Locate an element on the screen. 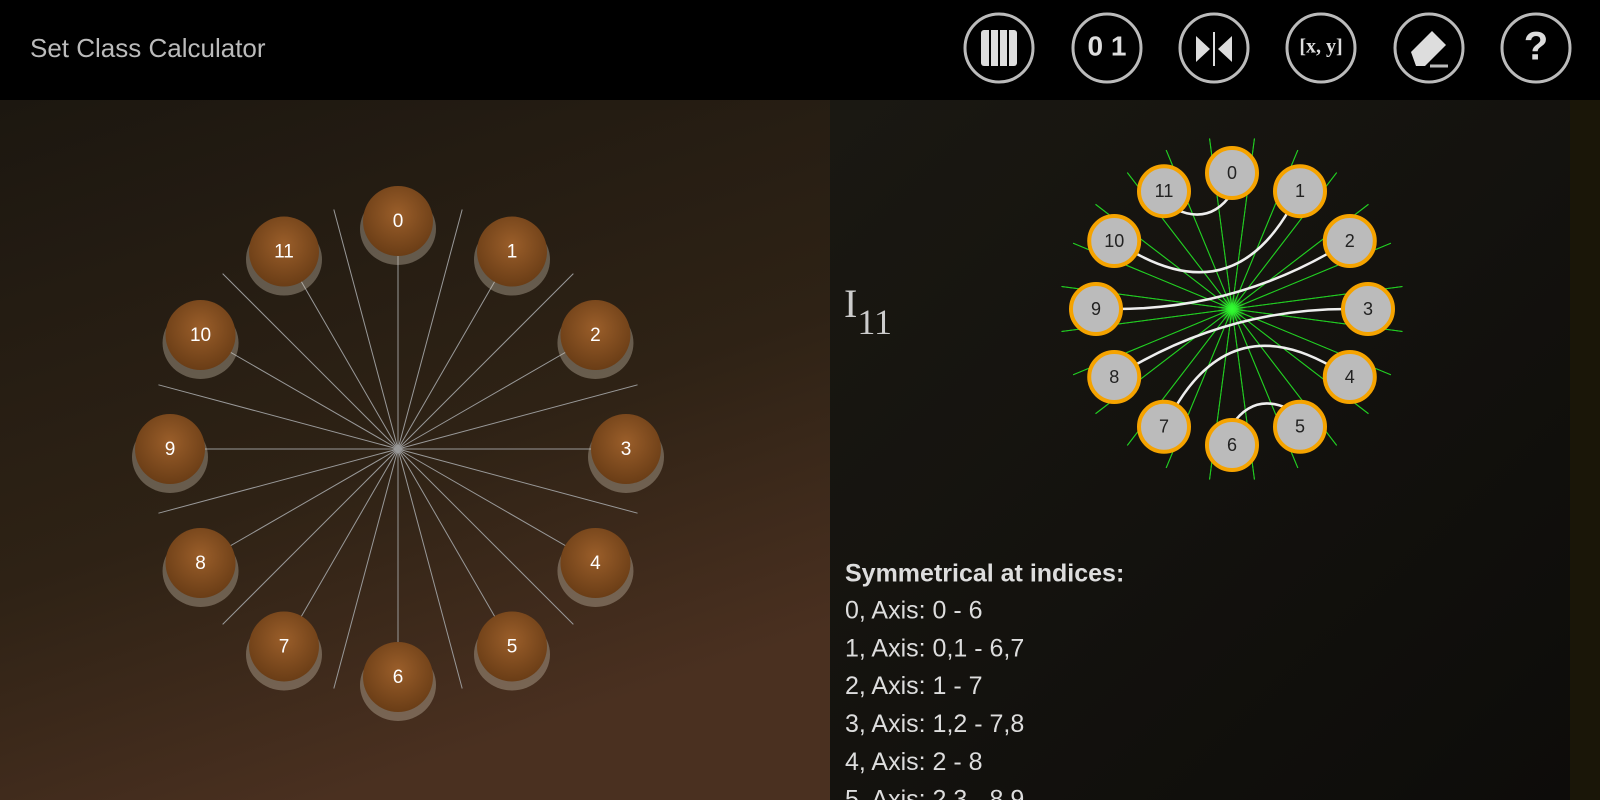 The image size is (1600, 800). symmetry-line: 2, Axis: 1 - 7 is located at coordinates (914, 686).